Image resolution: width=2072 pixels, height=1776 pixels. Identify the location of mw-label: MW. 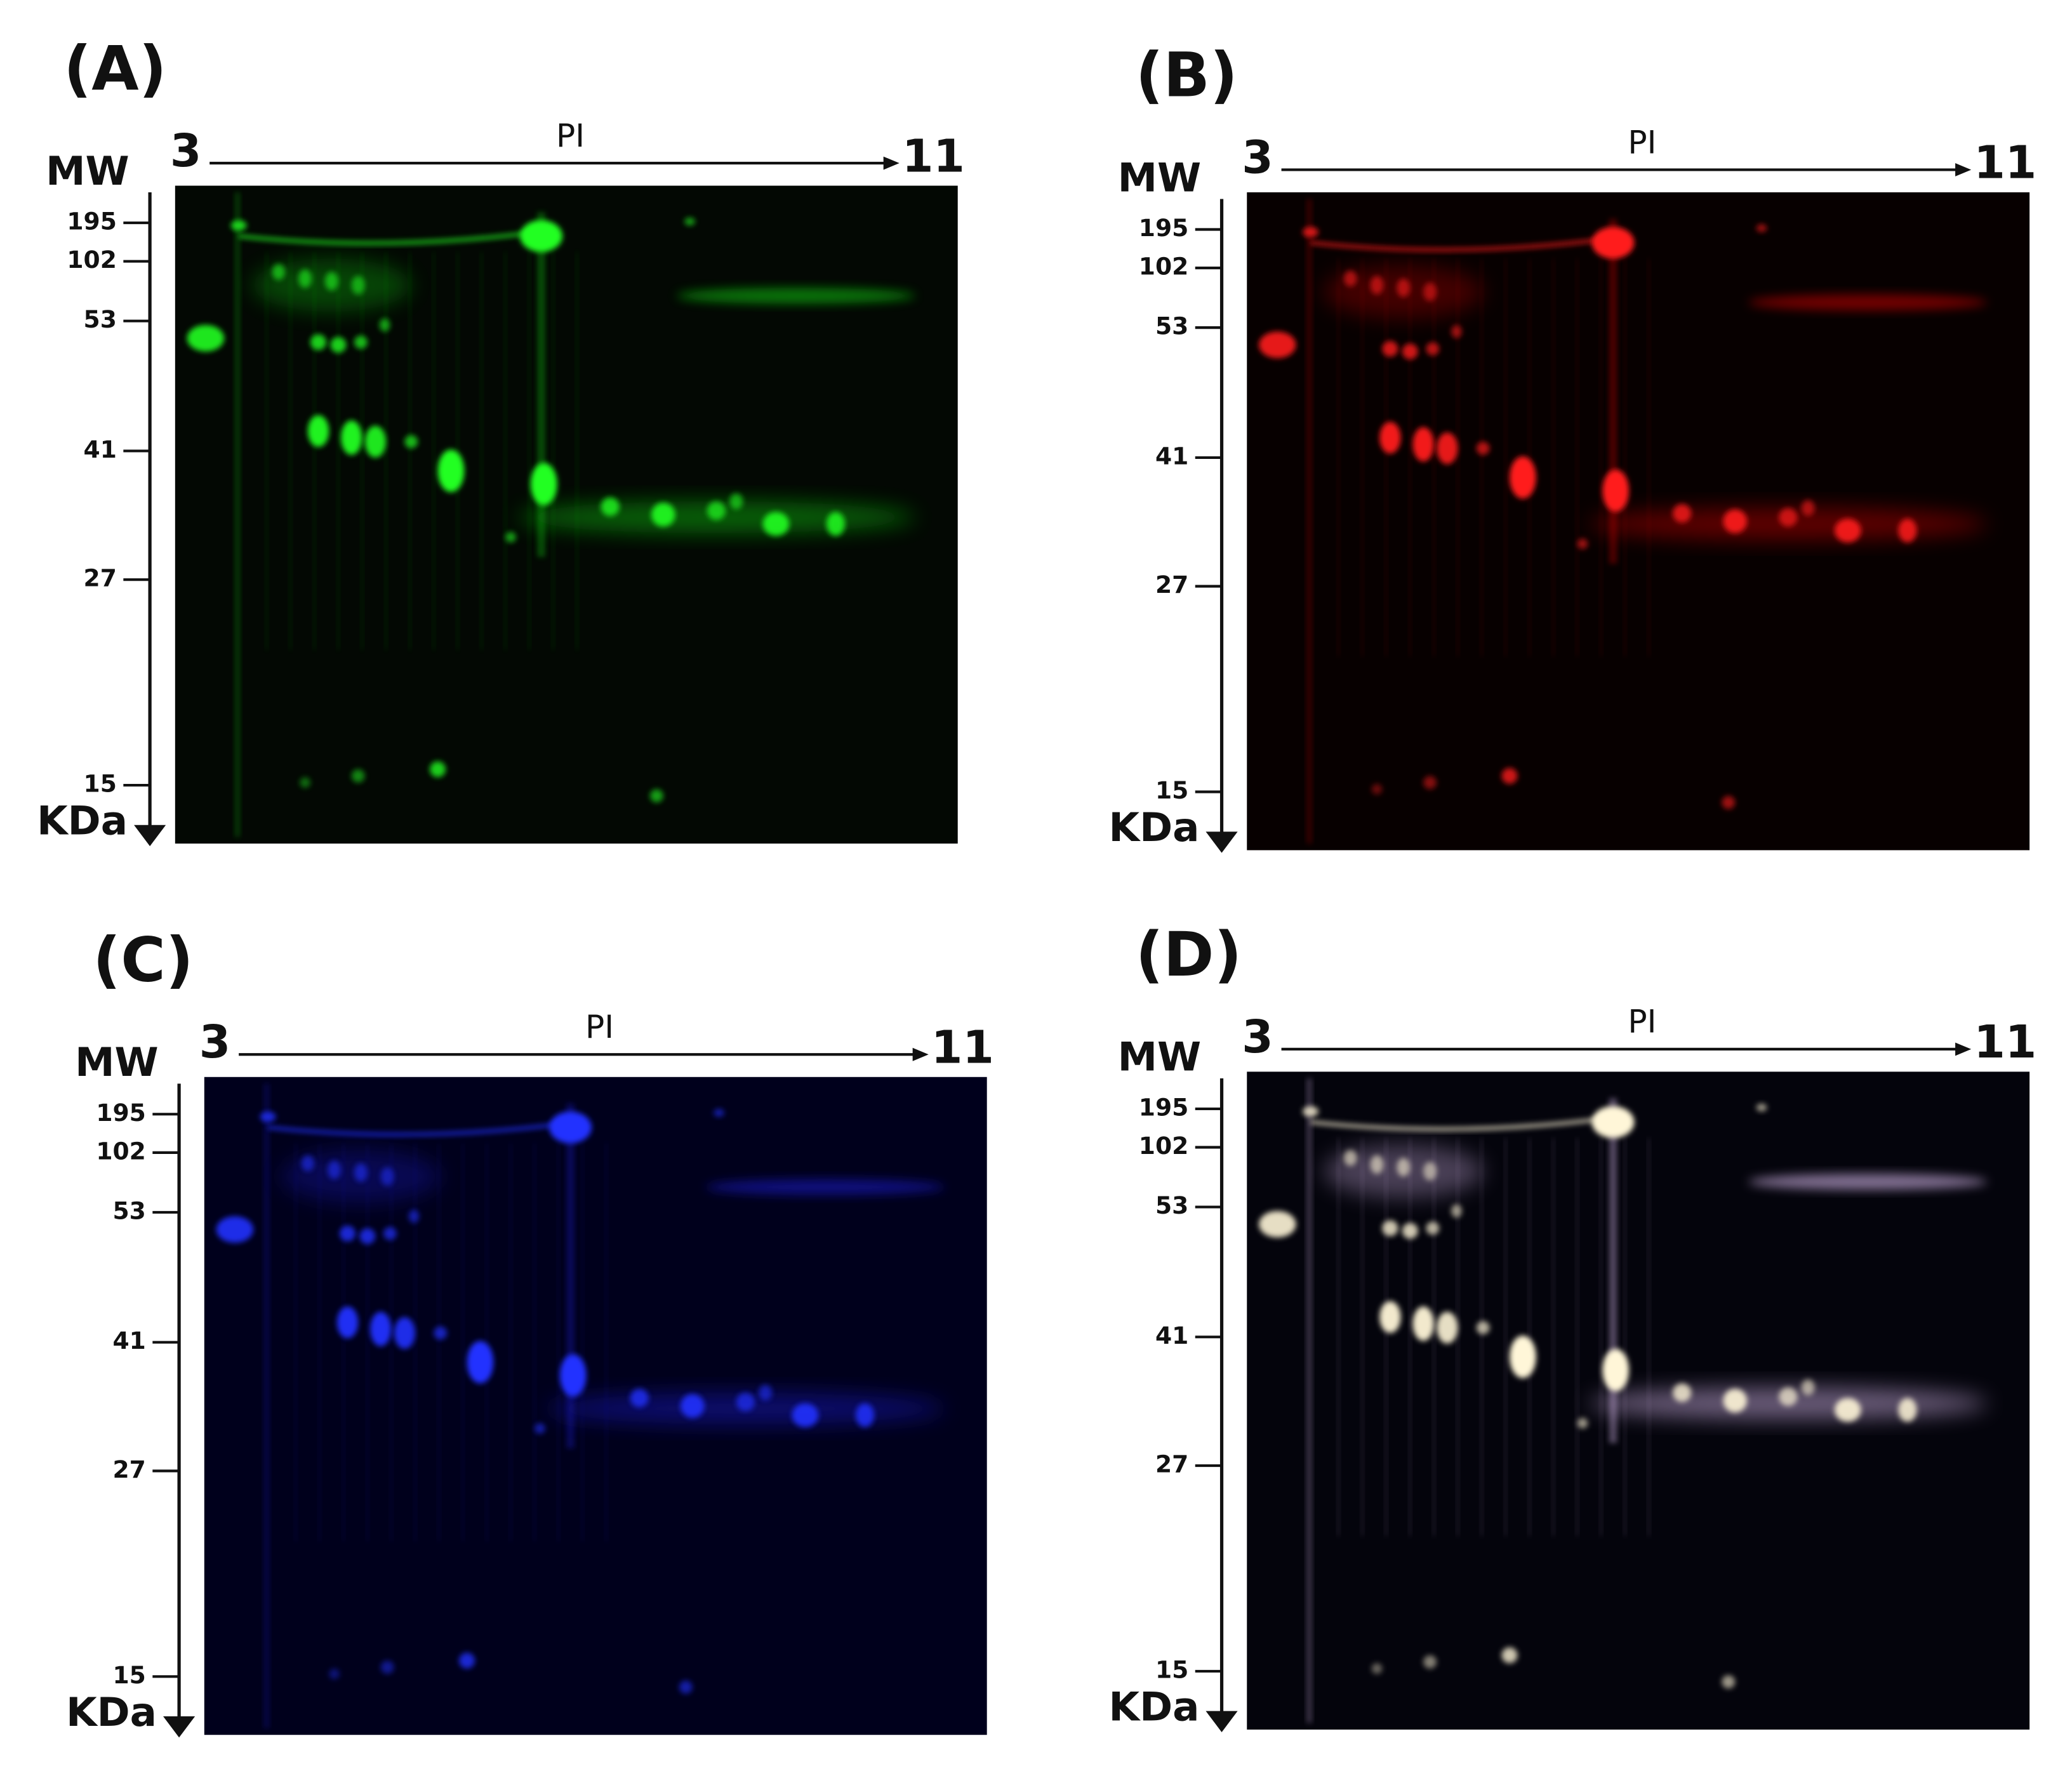
(1159, 1057).